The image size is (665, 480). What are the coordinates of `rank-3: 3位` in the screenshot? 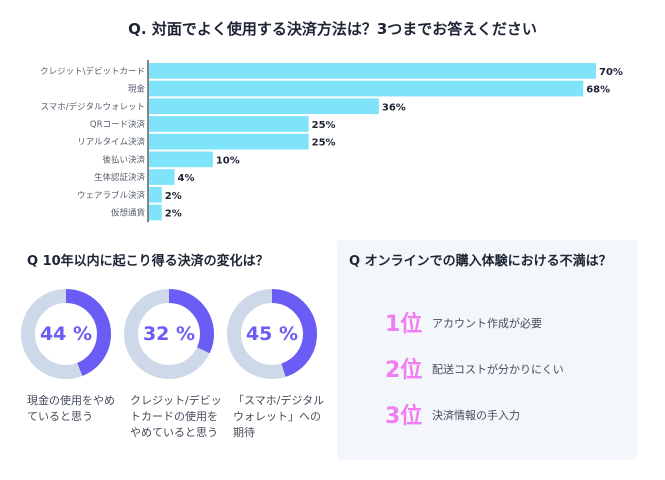 It's located at (404, 416).